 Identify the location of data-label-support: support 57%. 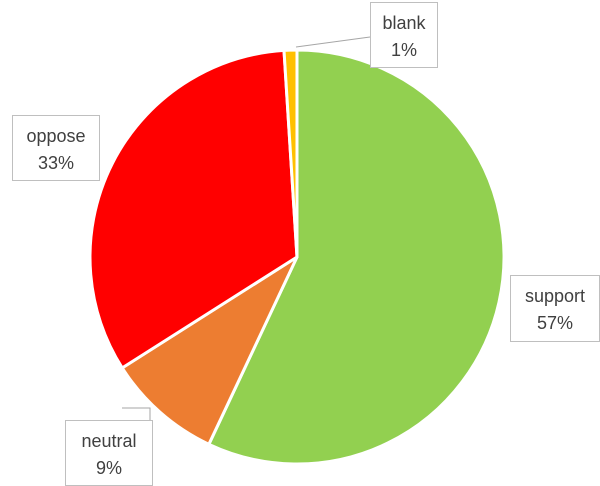
(555, 308).